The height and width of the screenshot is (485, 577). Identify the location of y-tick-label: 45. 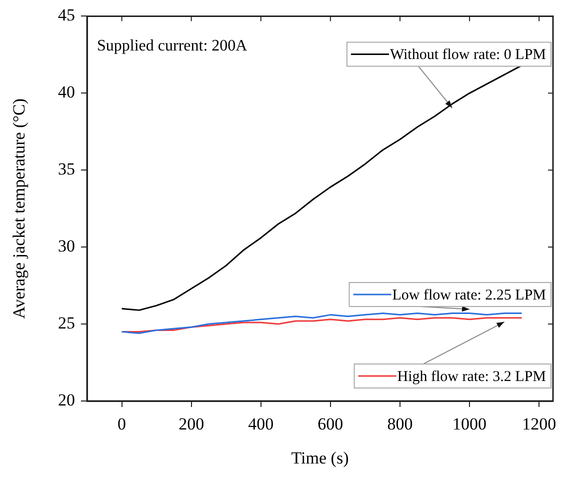
(66, 15).